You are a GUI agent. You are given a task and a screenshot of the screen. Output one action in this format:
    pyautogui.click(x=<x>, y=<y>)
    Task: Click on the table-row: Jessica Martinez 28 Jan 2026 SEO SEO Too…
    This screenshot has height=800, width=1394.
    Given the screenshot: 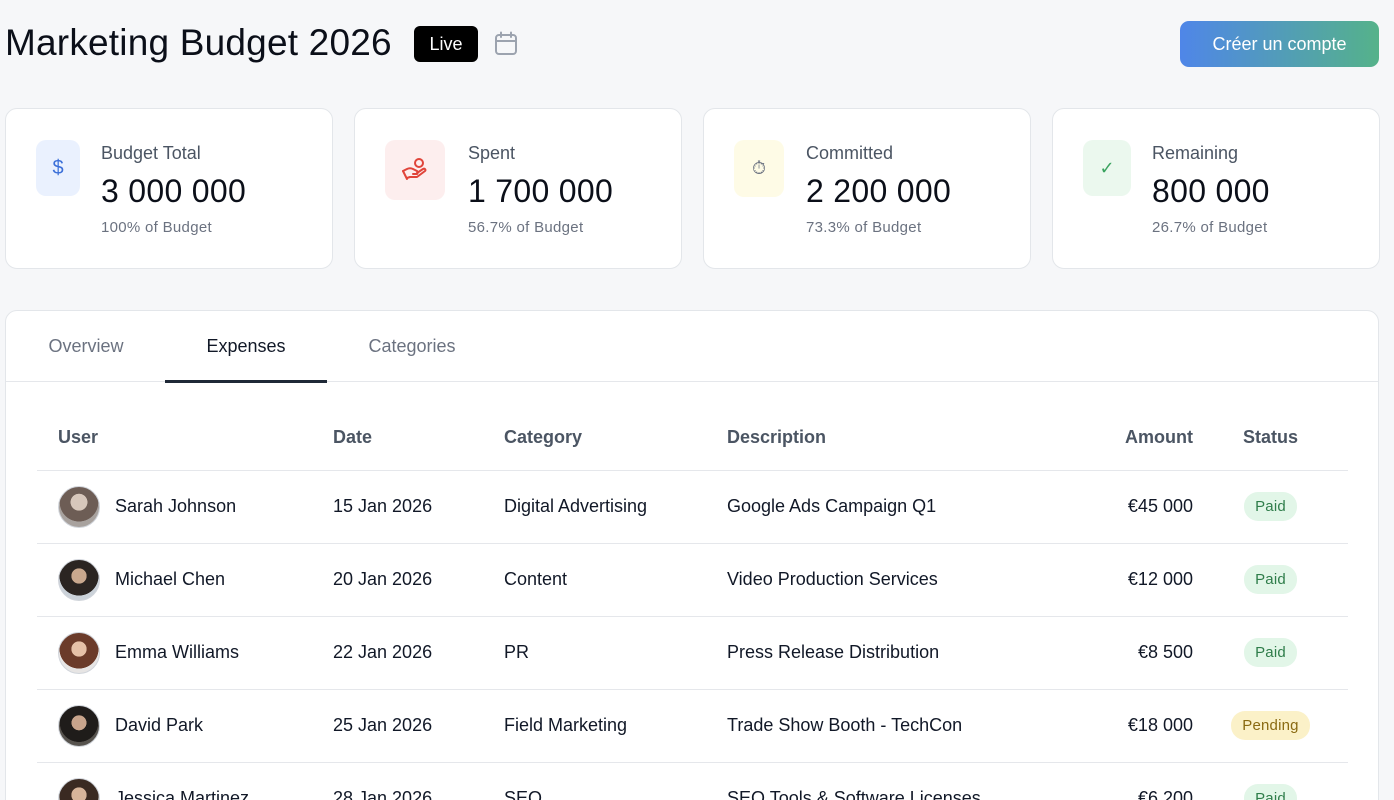 What is the action you would take?
    pyautogui.click(x=692, y=781)
    